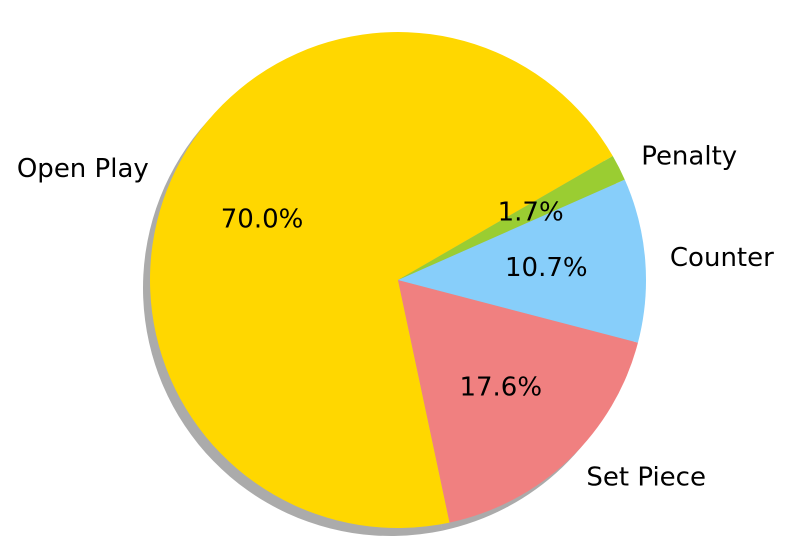 This screenshot has height=559, width=790. I want to click on pie-slice-counter, so click(522, 261).